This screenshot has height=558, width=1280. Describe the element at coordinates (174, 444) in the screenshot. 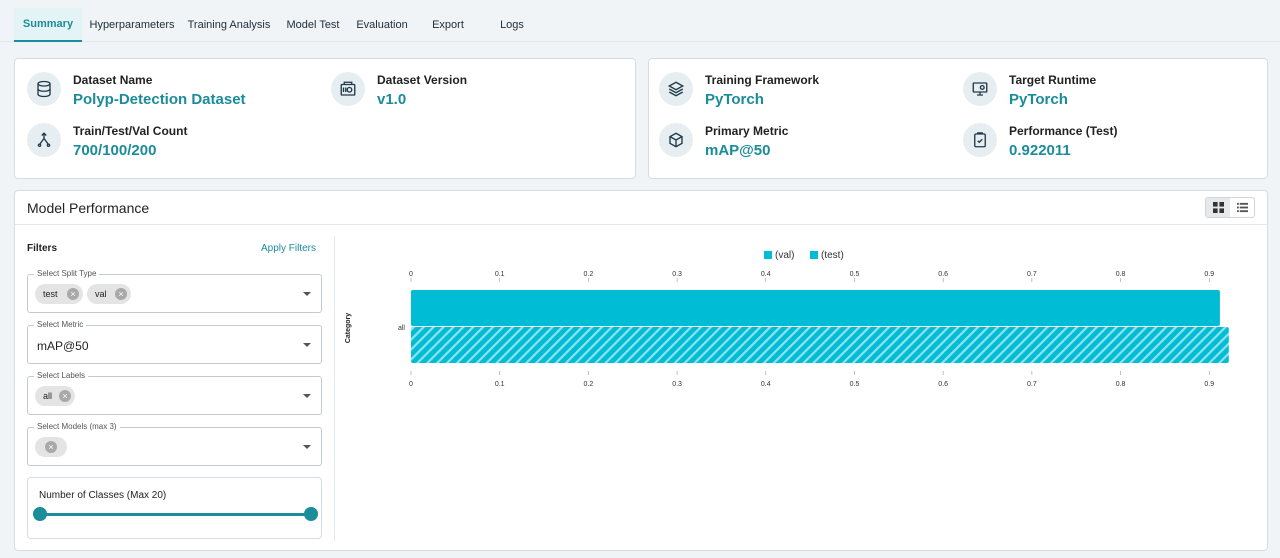

I see `models-select: Select Models (max 3) ×` at that location.